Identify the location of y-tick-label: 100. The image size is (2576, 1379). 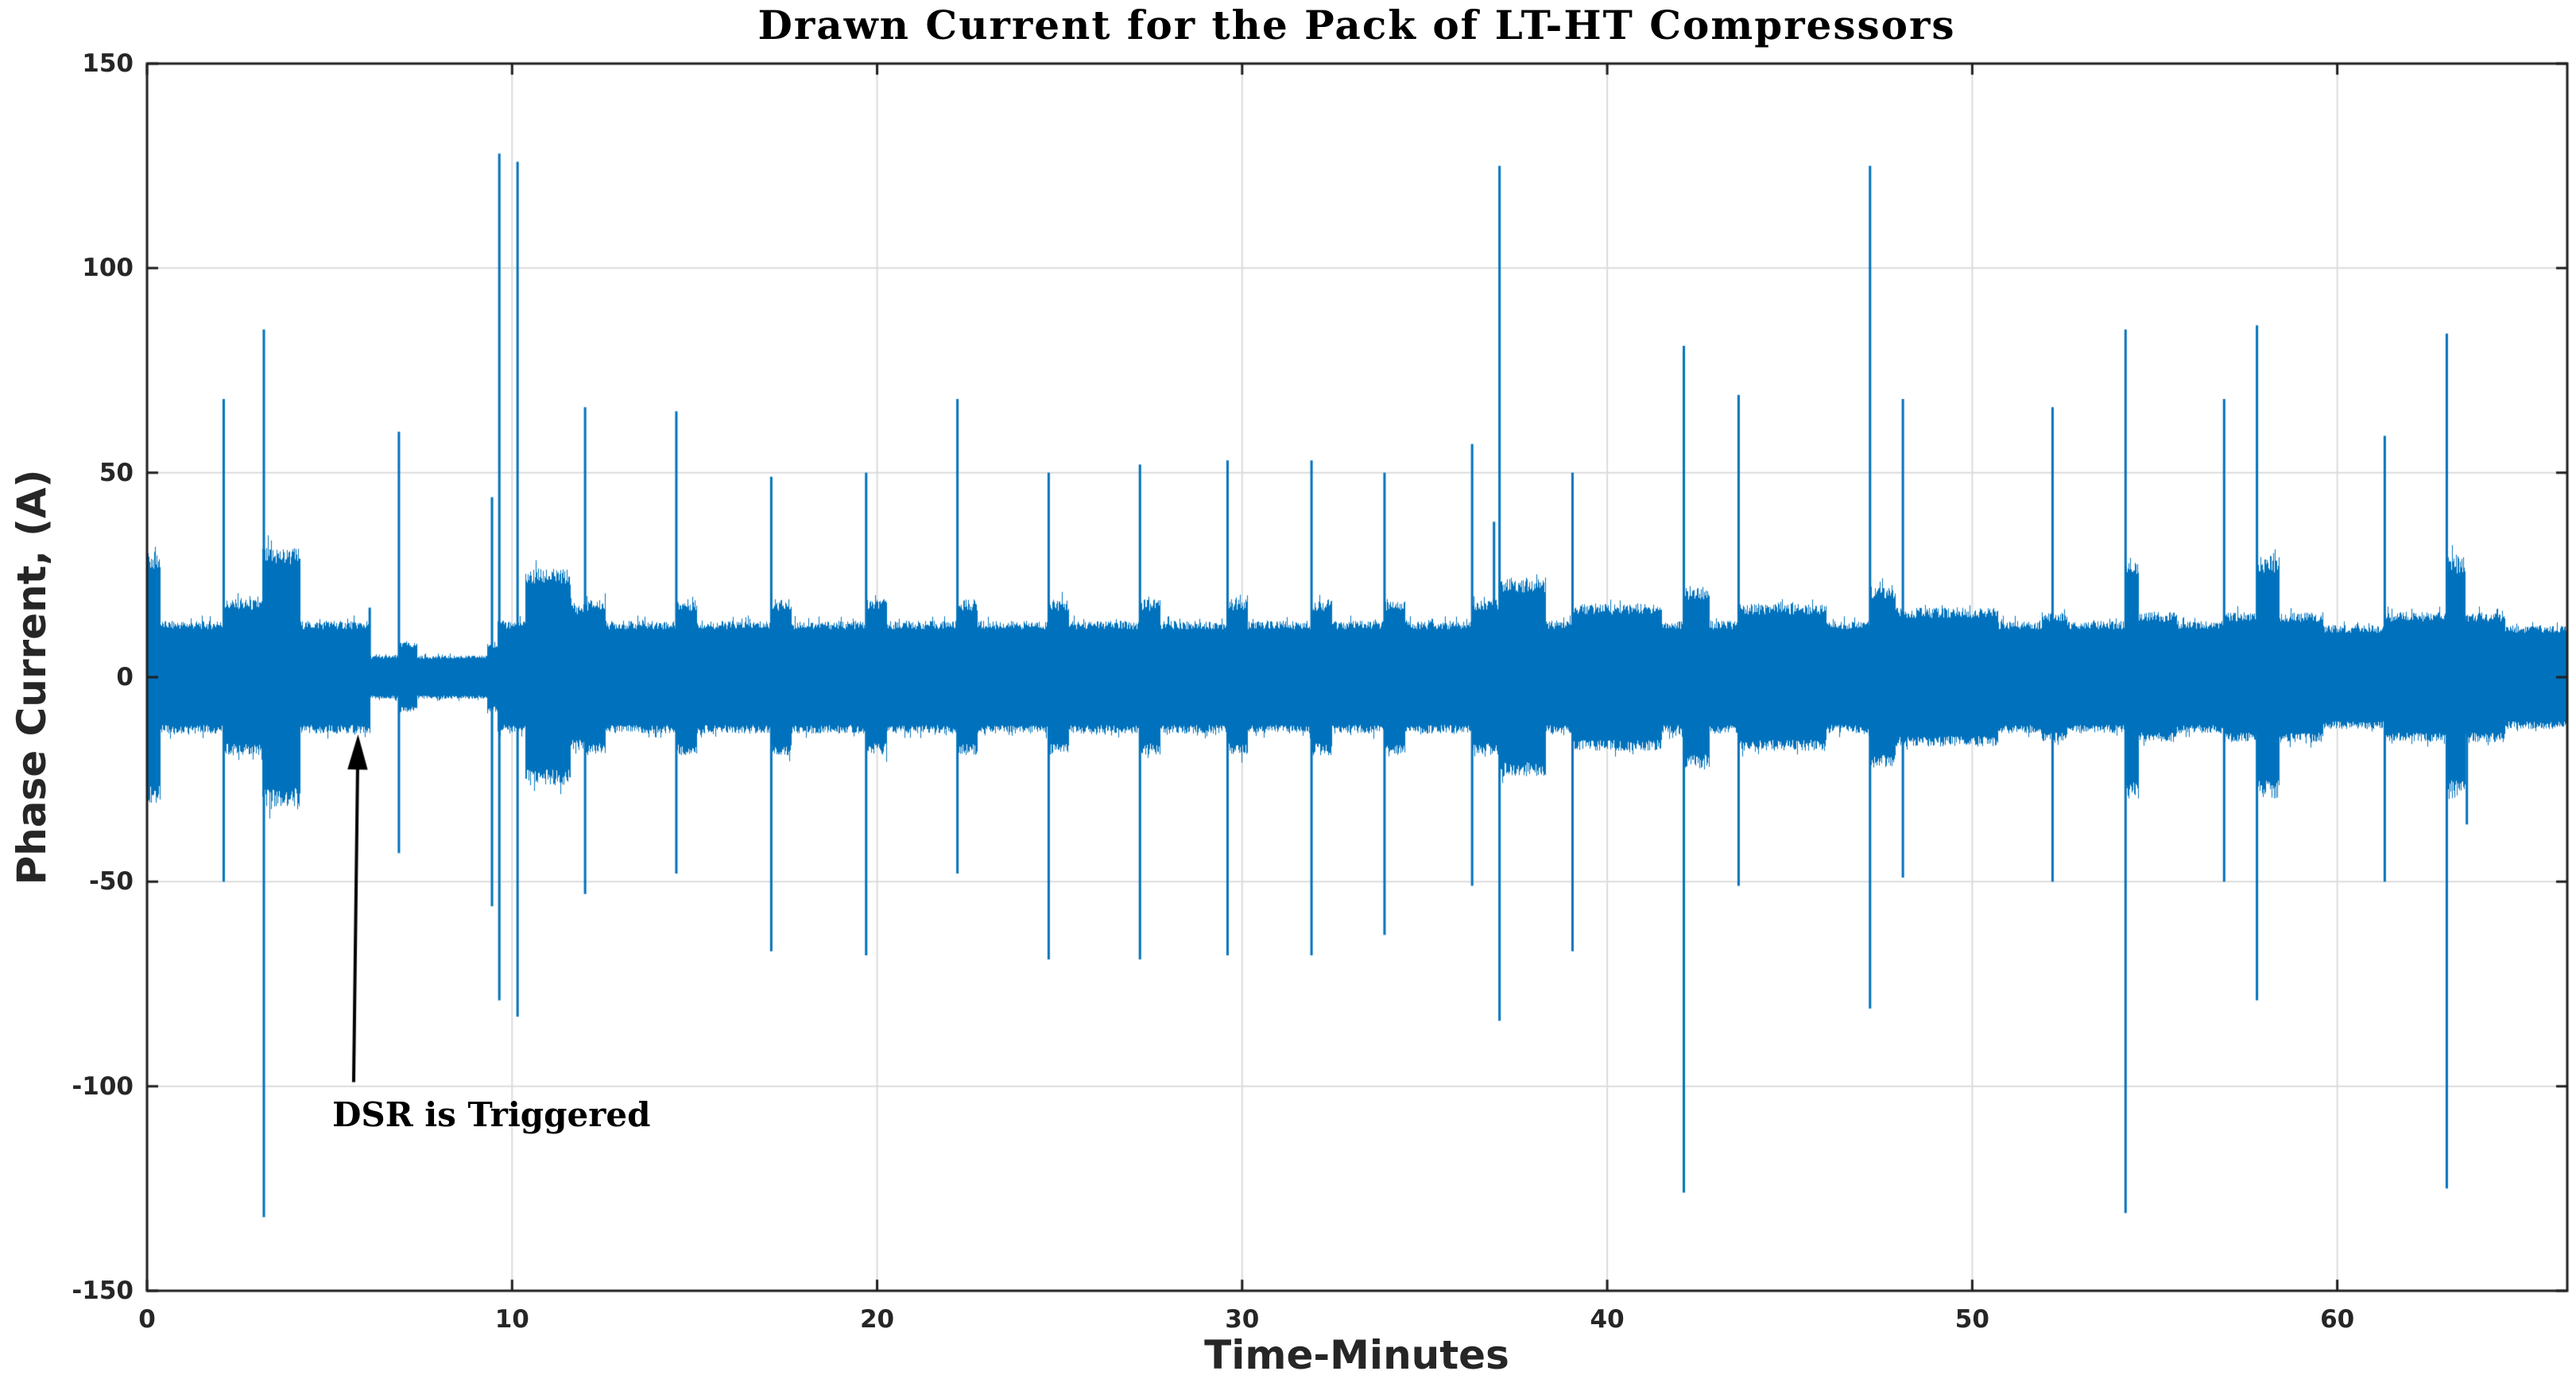
(108, 268).